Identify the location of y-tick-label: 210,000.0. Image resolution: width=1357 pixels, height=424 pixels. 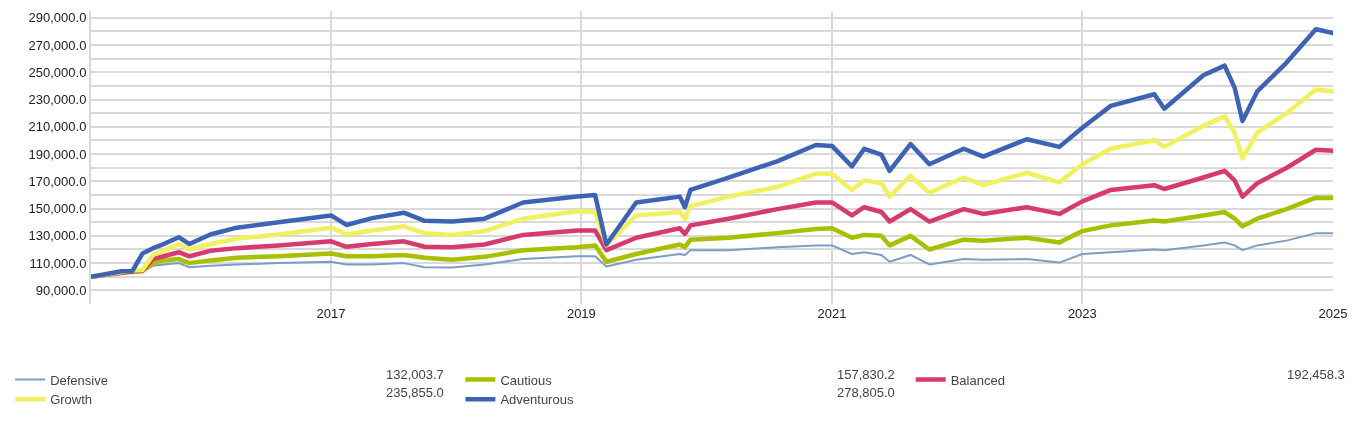
(57, 127).